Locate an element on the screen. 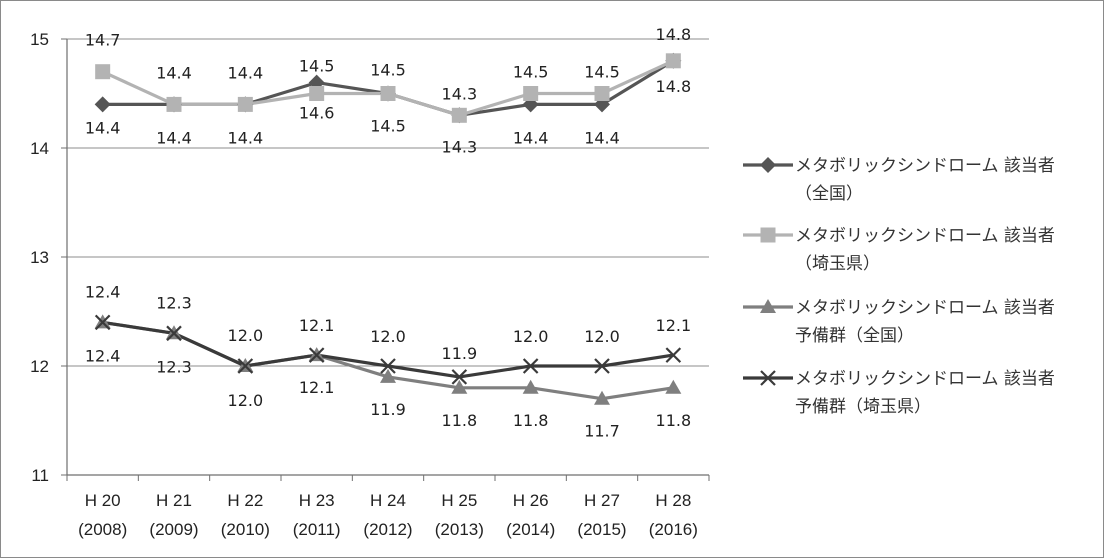  x-tick-label-year: (2014) is located at coordinates (530, 529).